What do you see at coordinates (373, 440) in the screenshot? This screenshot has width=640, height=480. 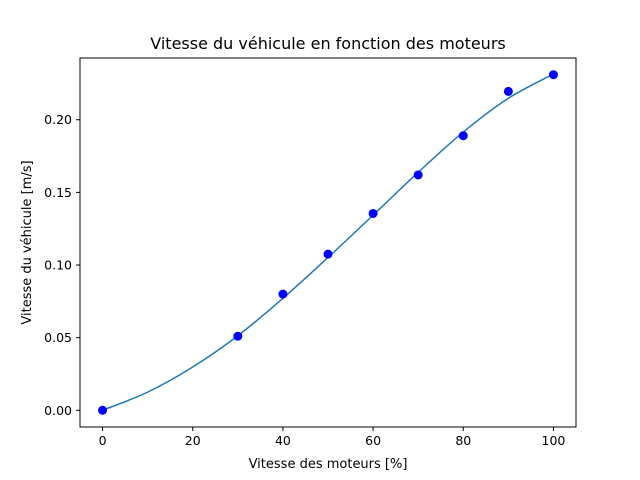 I see `x-tick-label: 60` at bounding box center [373, 440].